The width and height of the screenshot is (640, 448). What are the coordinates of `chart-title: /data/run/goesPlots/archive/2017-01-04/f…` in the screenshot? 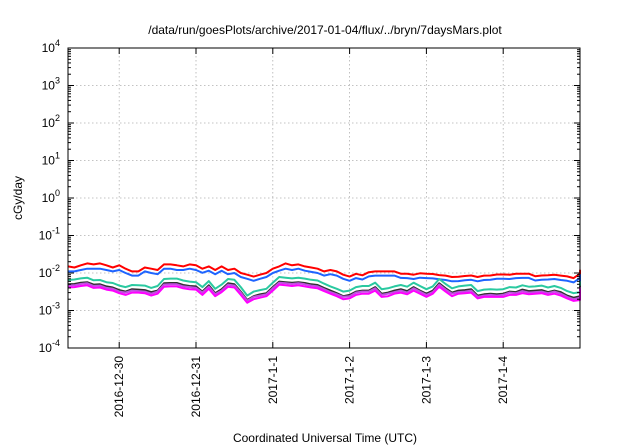 It's located at (325, 30).